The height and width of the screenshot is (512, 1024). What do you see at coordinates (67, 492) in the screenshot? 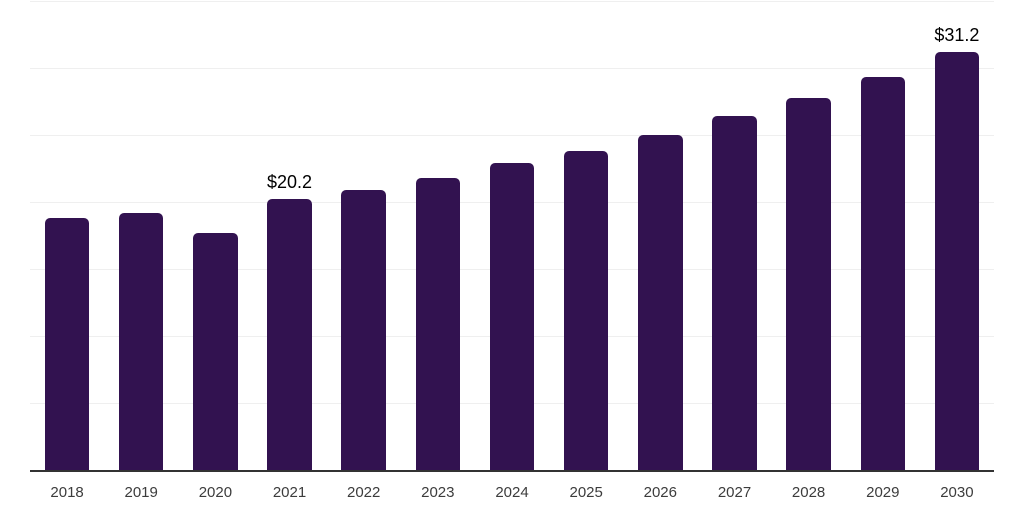
I see `x-tick-label-2018: 2018` at bounding box center [67, 492].